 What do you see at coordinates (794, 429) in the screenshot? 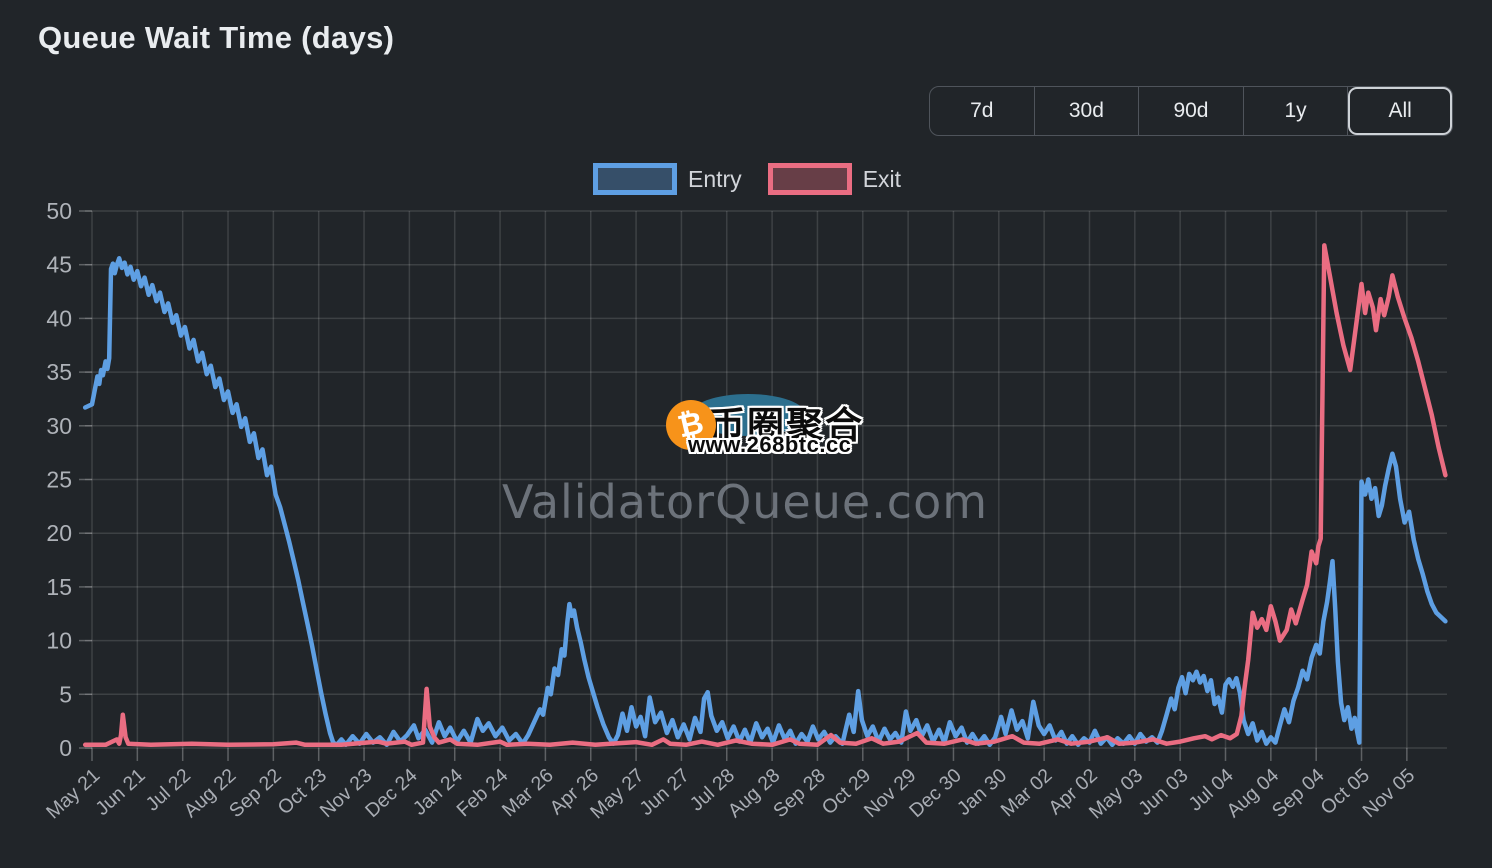
I see `site-logo: ₿ 币圈聚合 www.268btc.cc` at bounding box center [794, 429].